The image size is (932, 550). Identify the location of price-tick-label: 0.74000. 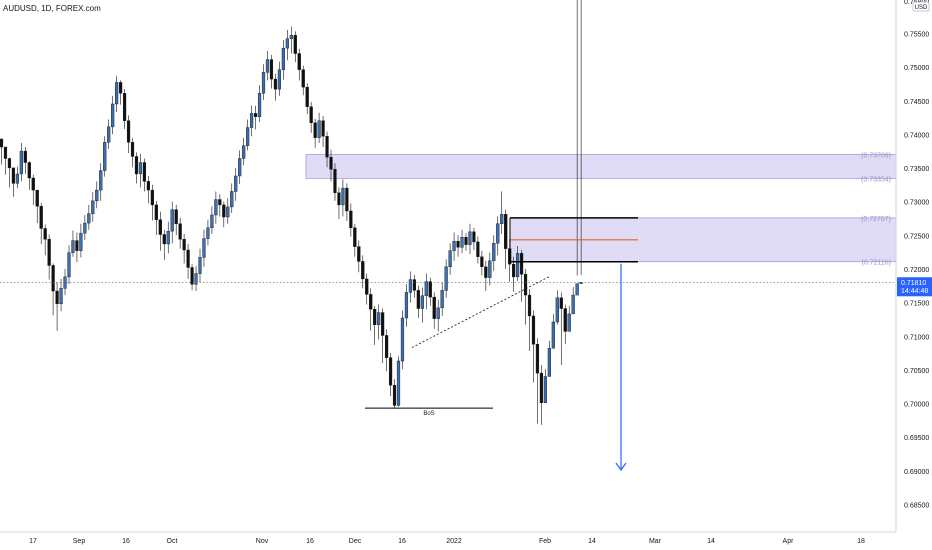
(916, 135).